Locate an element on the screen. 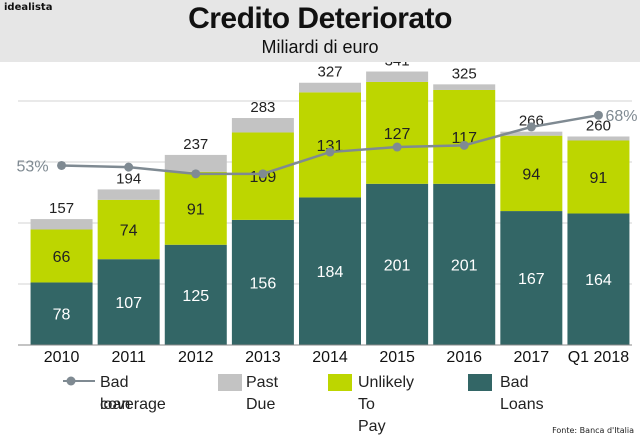 The image size is (640, 439). x-tick-label: 2015 is located at coordinates (397, 357).